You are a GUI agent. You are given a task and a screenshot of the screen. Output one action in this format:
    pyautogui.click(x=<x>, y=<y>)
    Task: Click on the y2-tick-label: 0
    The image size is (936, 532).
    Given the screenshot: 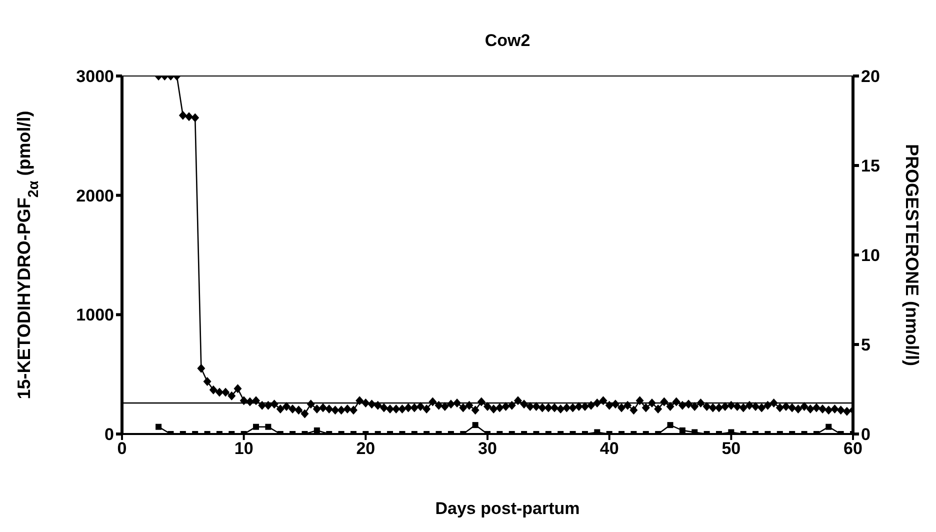 What is the action you would take?
    pyautogui.click(x=865, y=434)
    